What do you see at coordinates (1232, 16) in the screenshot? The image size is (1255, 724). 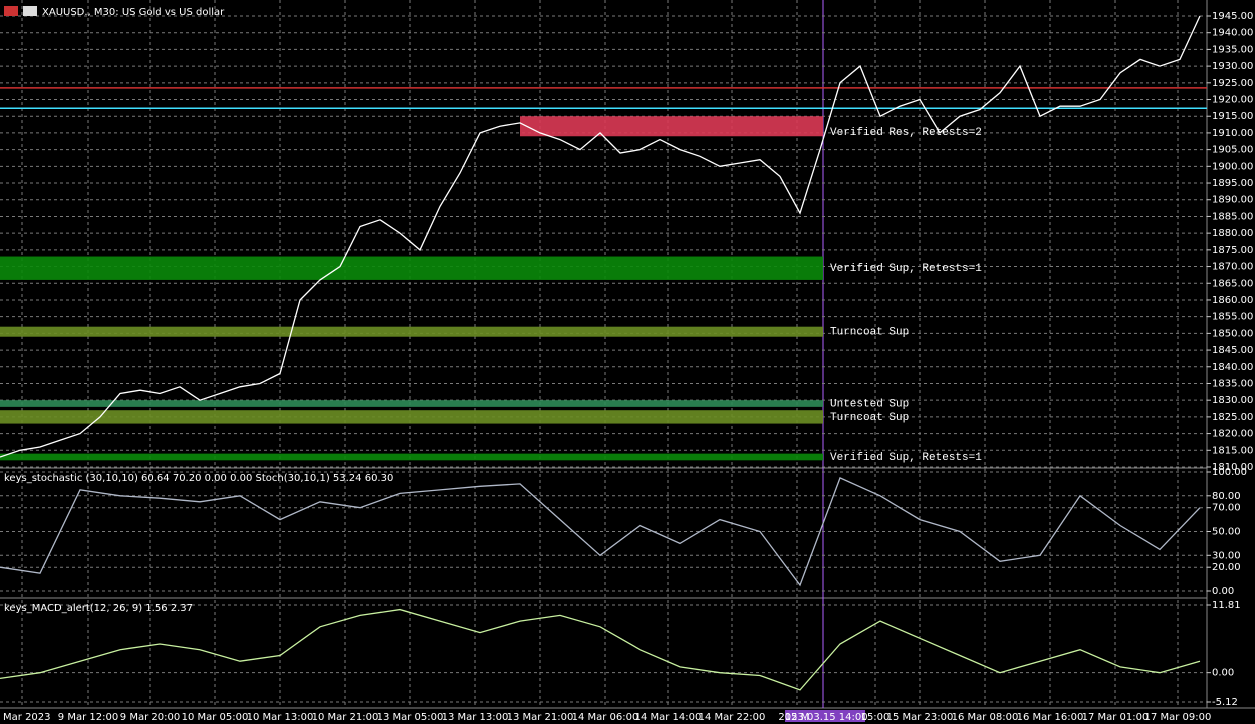 I see `y-tick-label: 1945.00` at bounding box center [1232, 16].